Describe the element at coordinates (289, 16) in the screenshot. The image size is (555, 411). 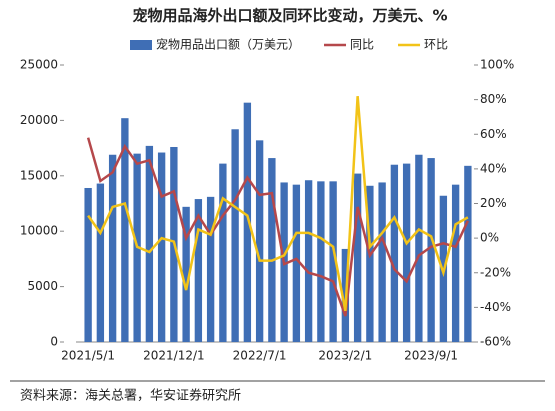
I see `chart-title: 宠物用品海外出口额及同环比变动，万美元、%` at that location.